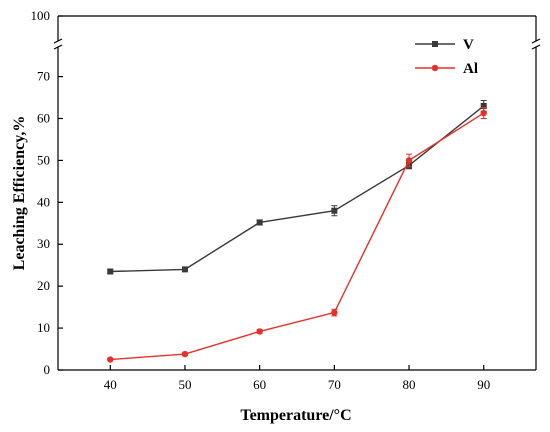 The height and width of the screenshot is (432, 550). What do you see at coordinates (483, 384) in the screenshot?
I see `x-tick-label: 90` at bounding box center [483, 384].